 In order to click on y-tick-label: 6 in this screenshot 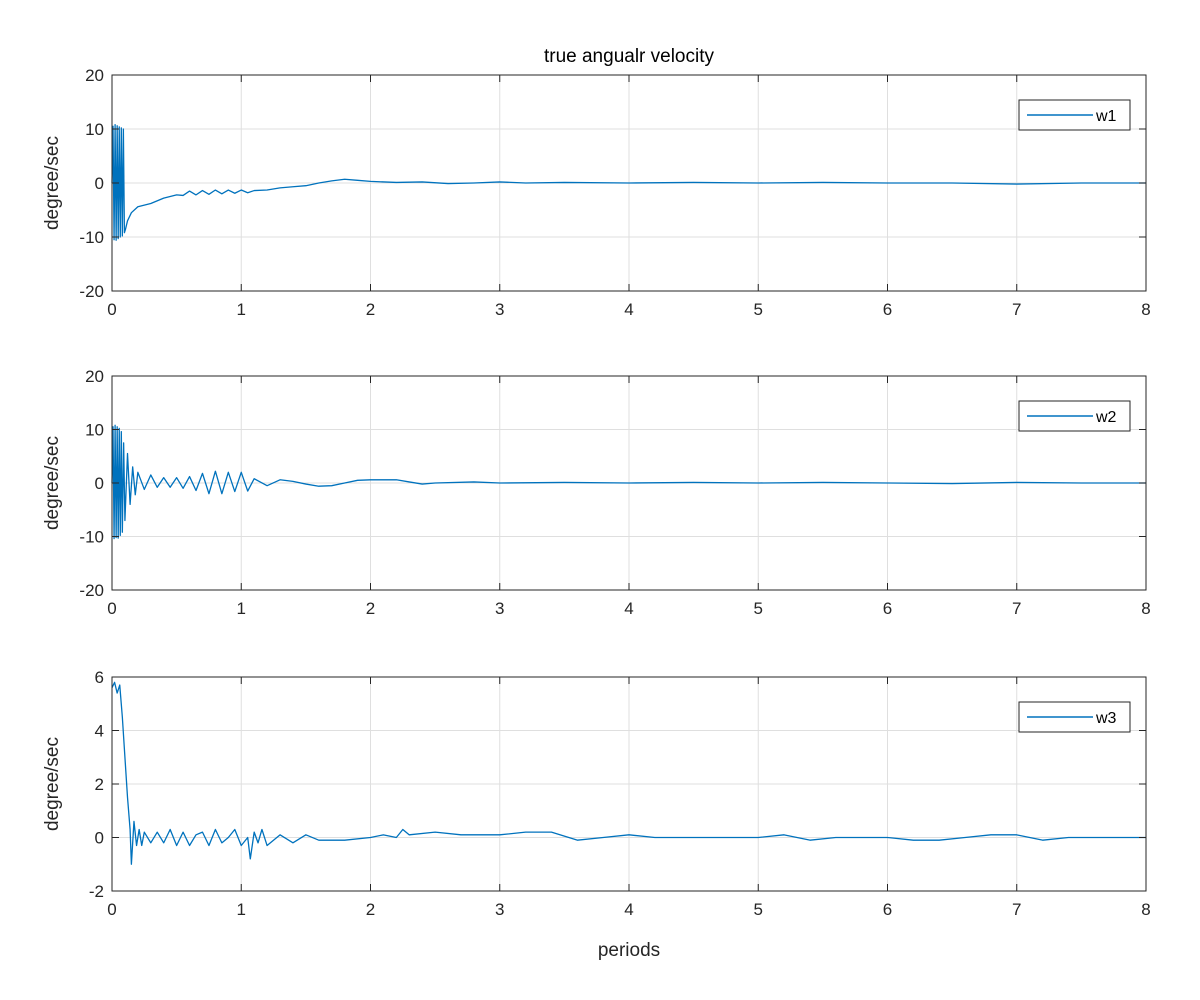, I will do `click(99, 677)`.